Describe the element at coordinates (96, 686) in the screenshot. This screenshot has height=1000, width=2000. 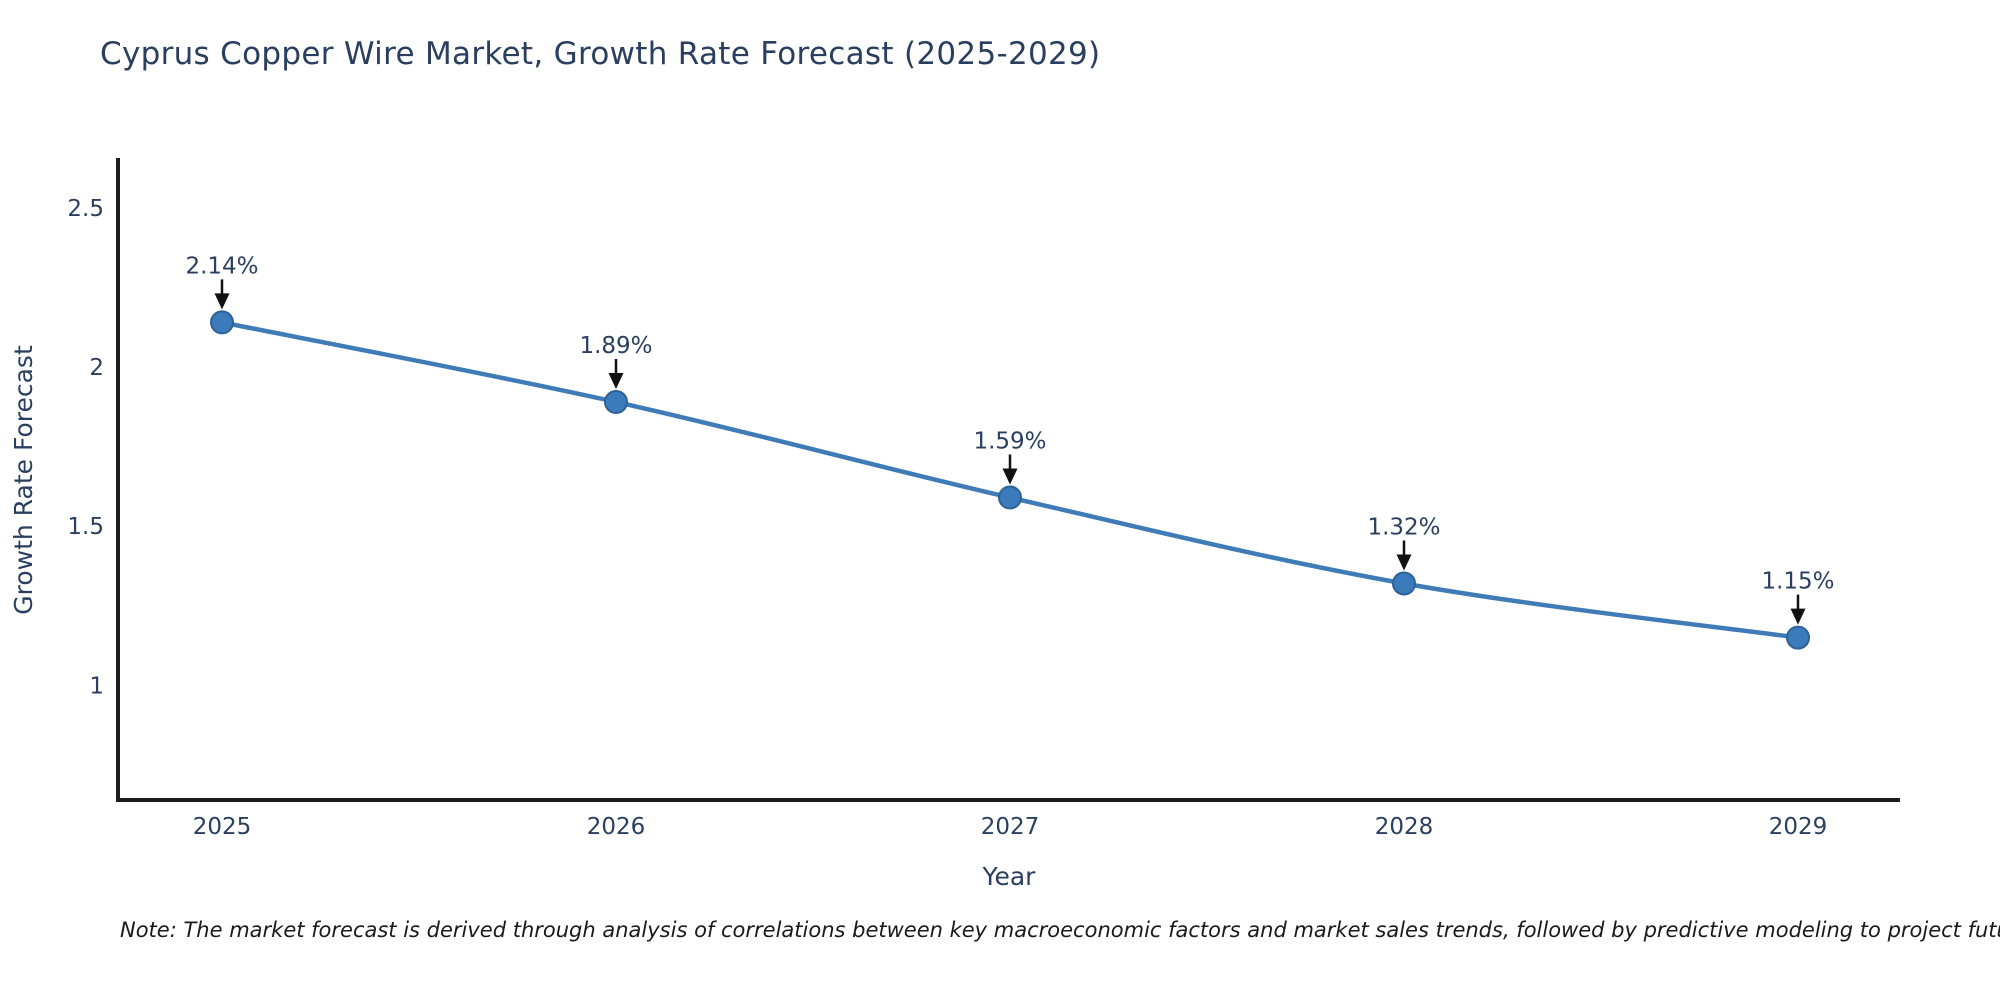
I see `y-tick-label: 1` at that location.